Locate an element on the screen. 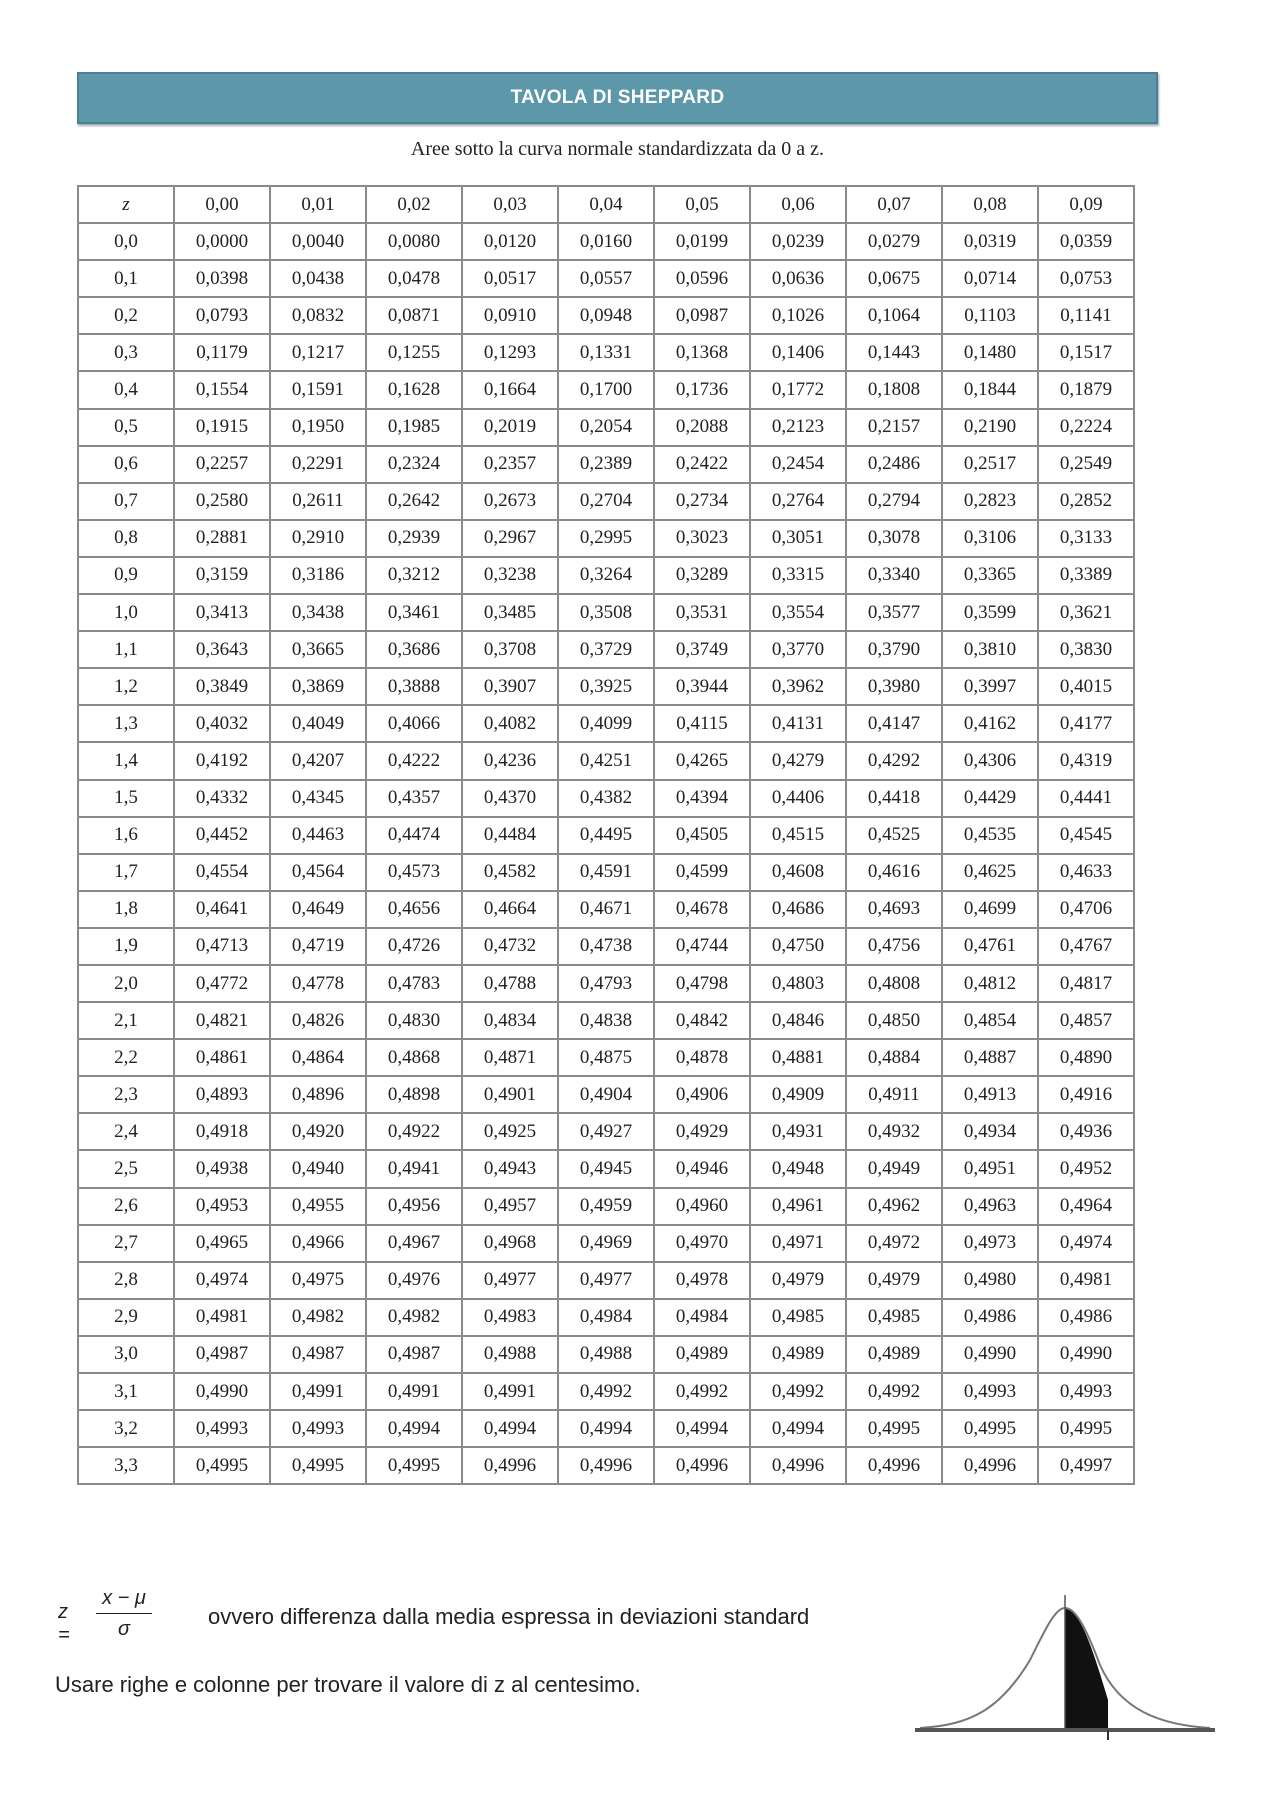  table-cell: 0,4995 is located at coordinates (318, 1466).